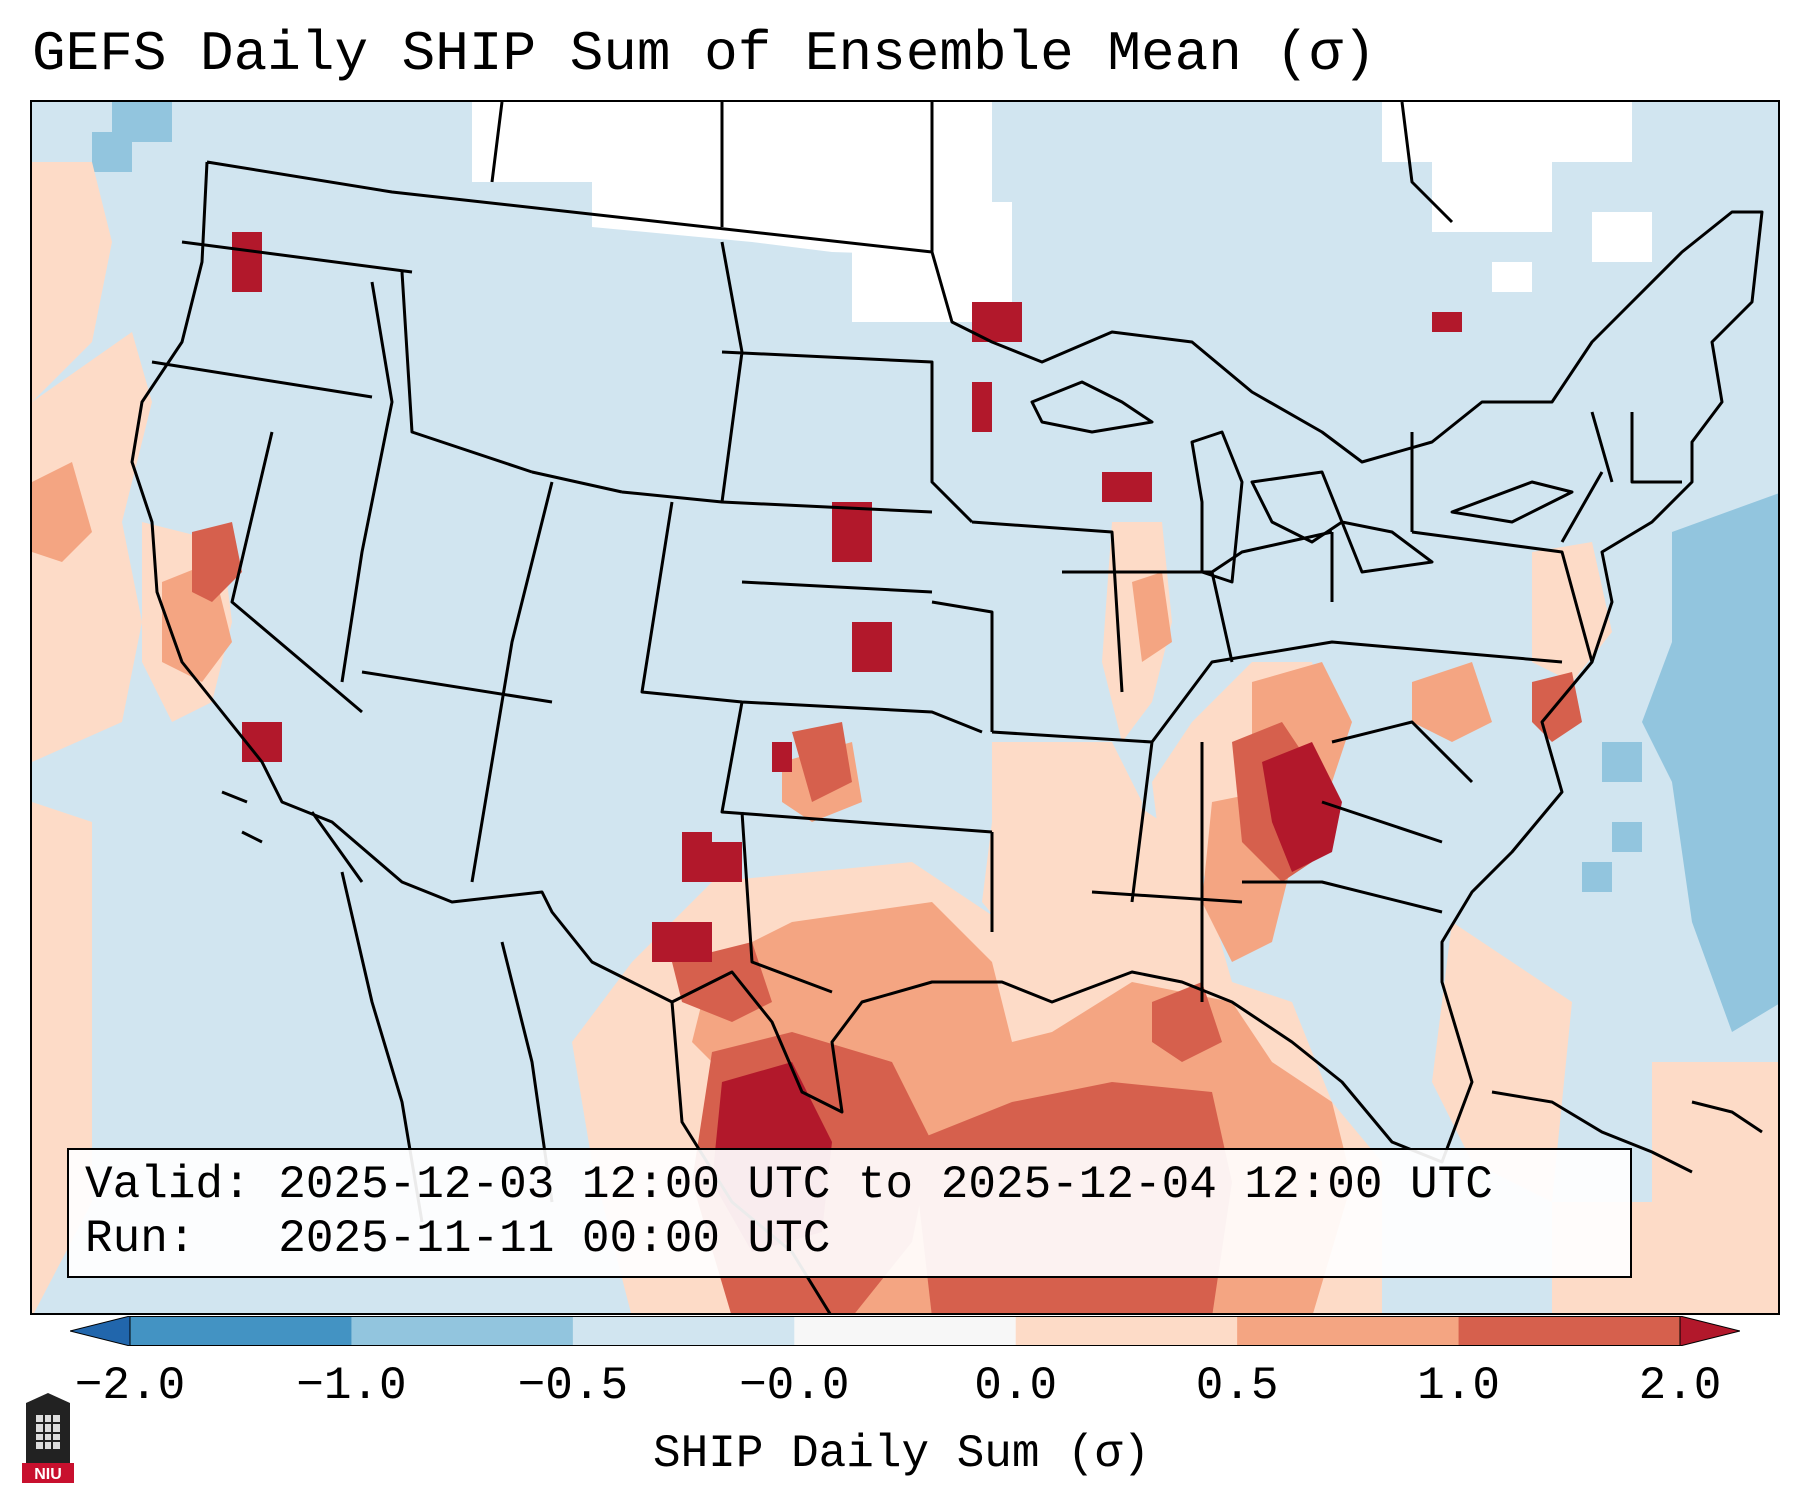 Image resolution: width=1803 pixels, height=1506 pixels. Describe the element at coordinates (972, 177) in the screenshot. I see `canada-border` at that location.